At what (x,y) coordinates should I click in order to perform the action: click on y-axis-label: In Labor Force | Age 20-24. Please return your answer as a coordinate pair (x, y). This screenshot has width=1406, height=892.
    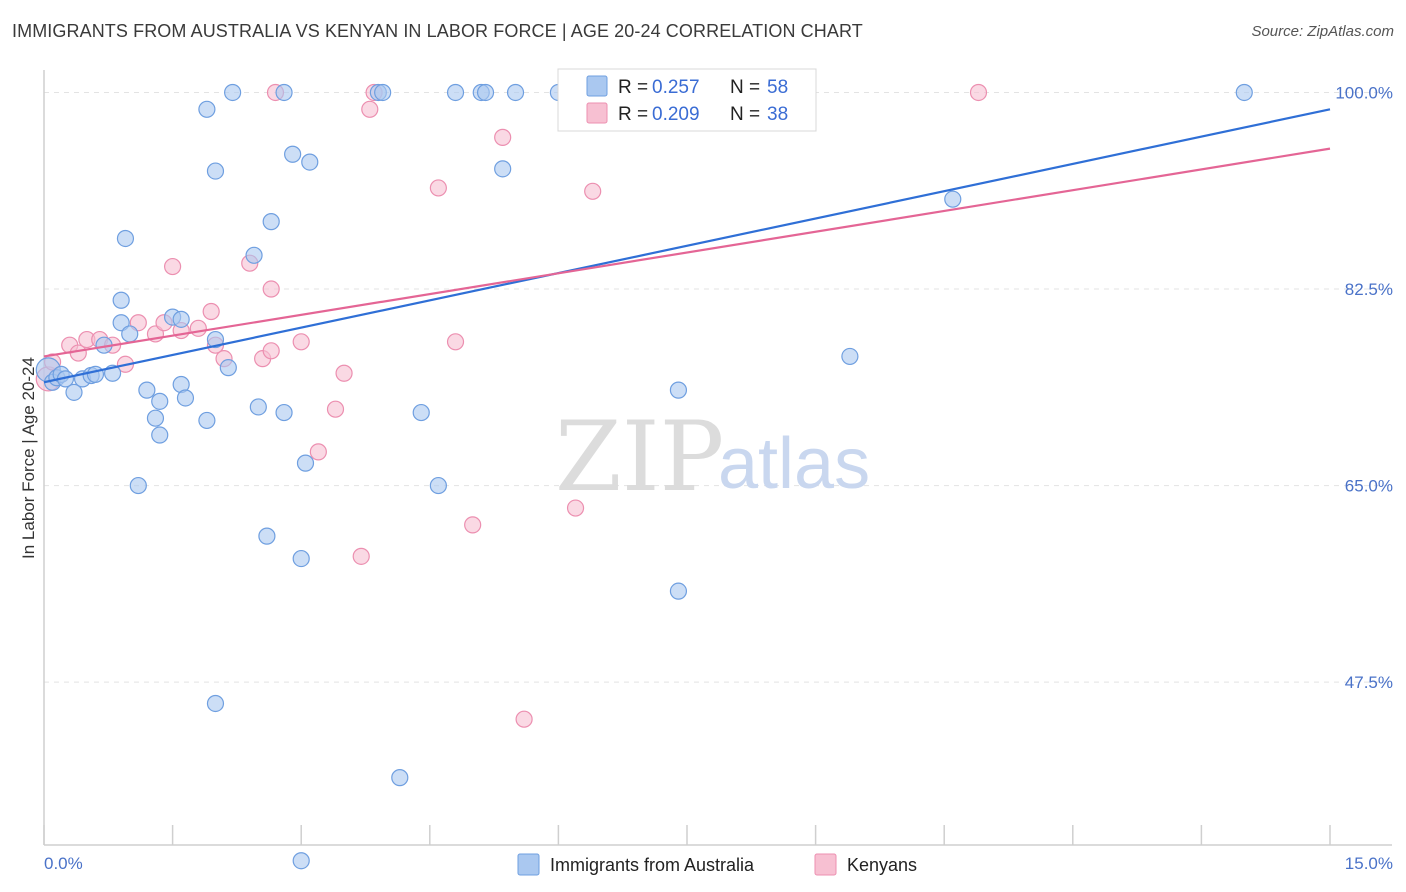
    Looking at the image, I should click on (28, 458).